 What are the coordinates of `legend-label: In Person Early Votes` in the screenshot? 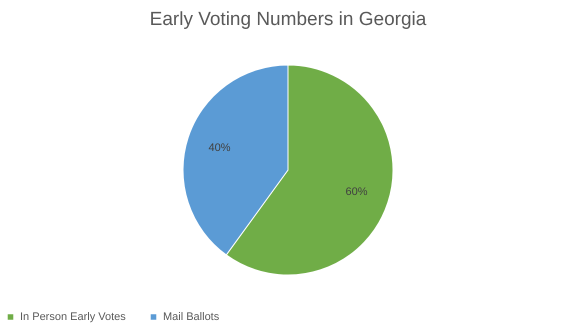 It's located at (73, 316).